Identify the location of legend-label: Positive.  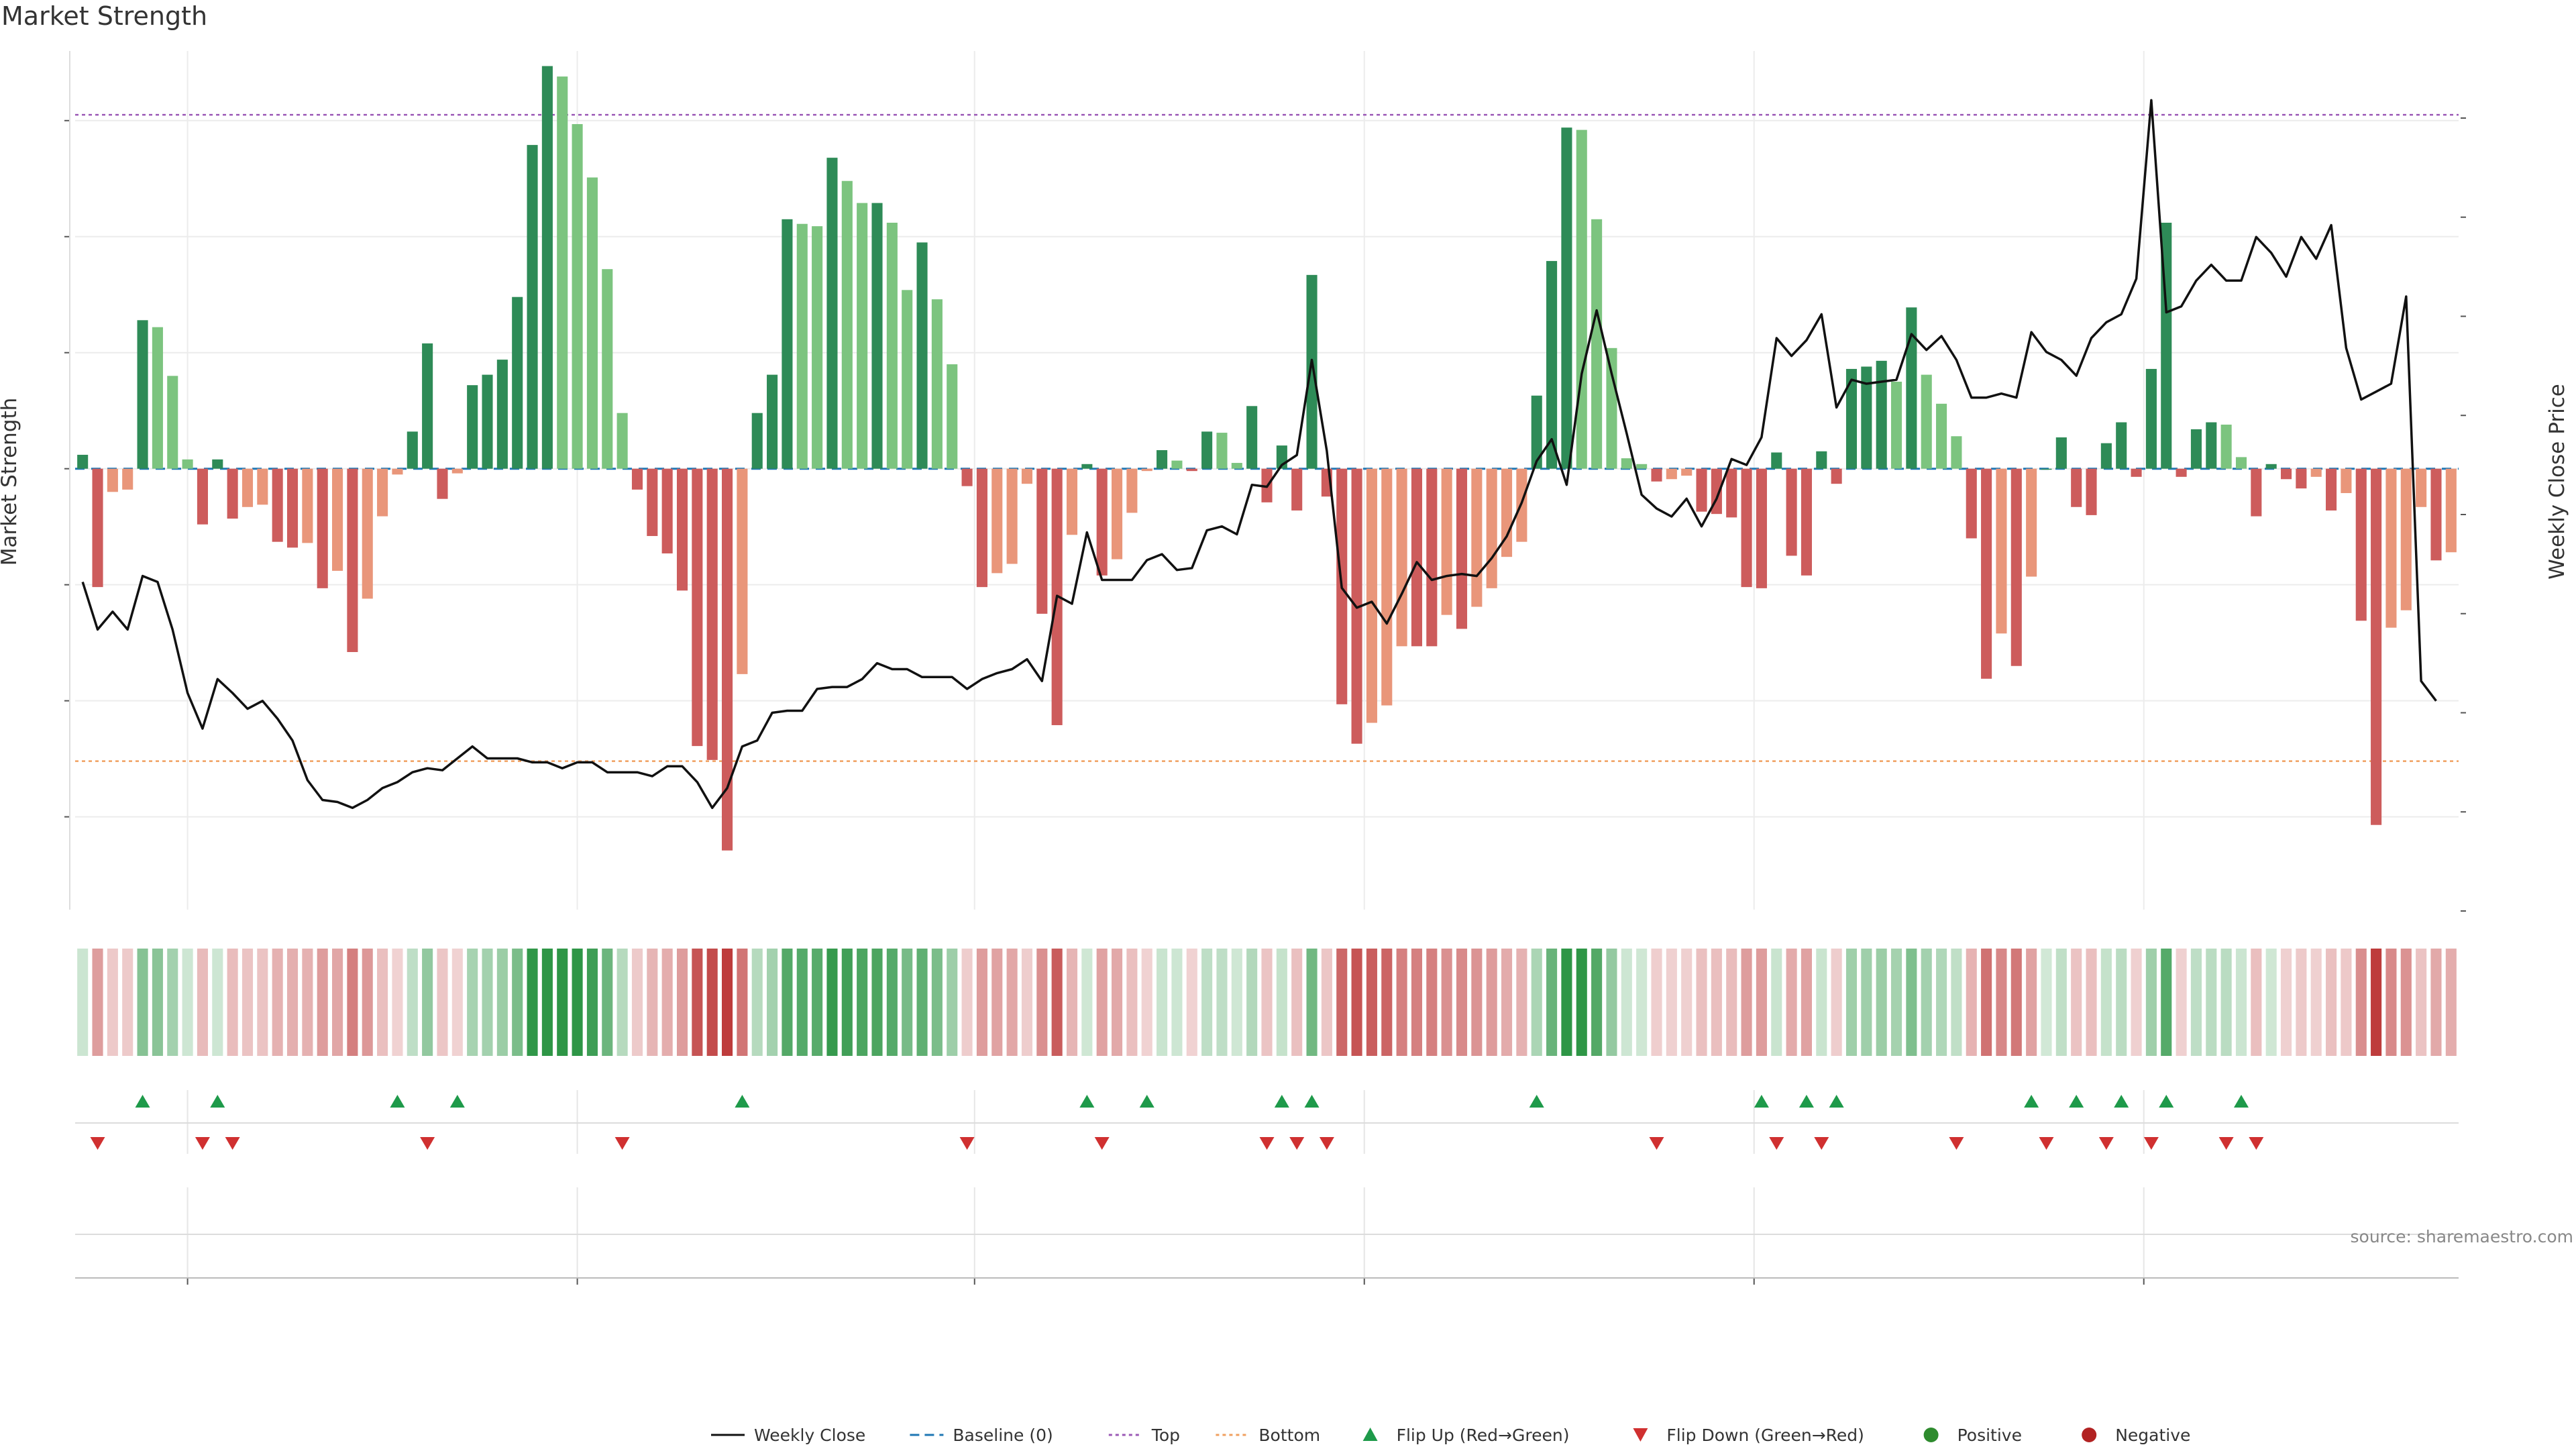
(1989, 1435).